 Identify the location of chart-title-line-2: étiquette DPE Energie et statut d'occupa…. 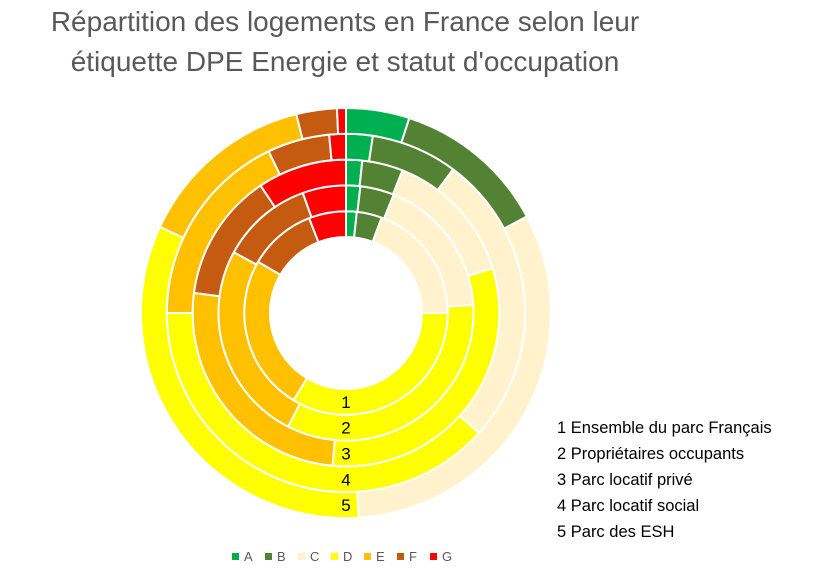
(345, 61).